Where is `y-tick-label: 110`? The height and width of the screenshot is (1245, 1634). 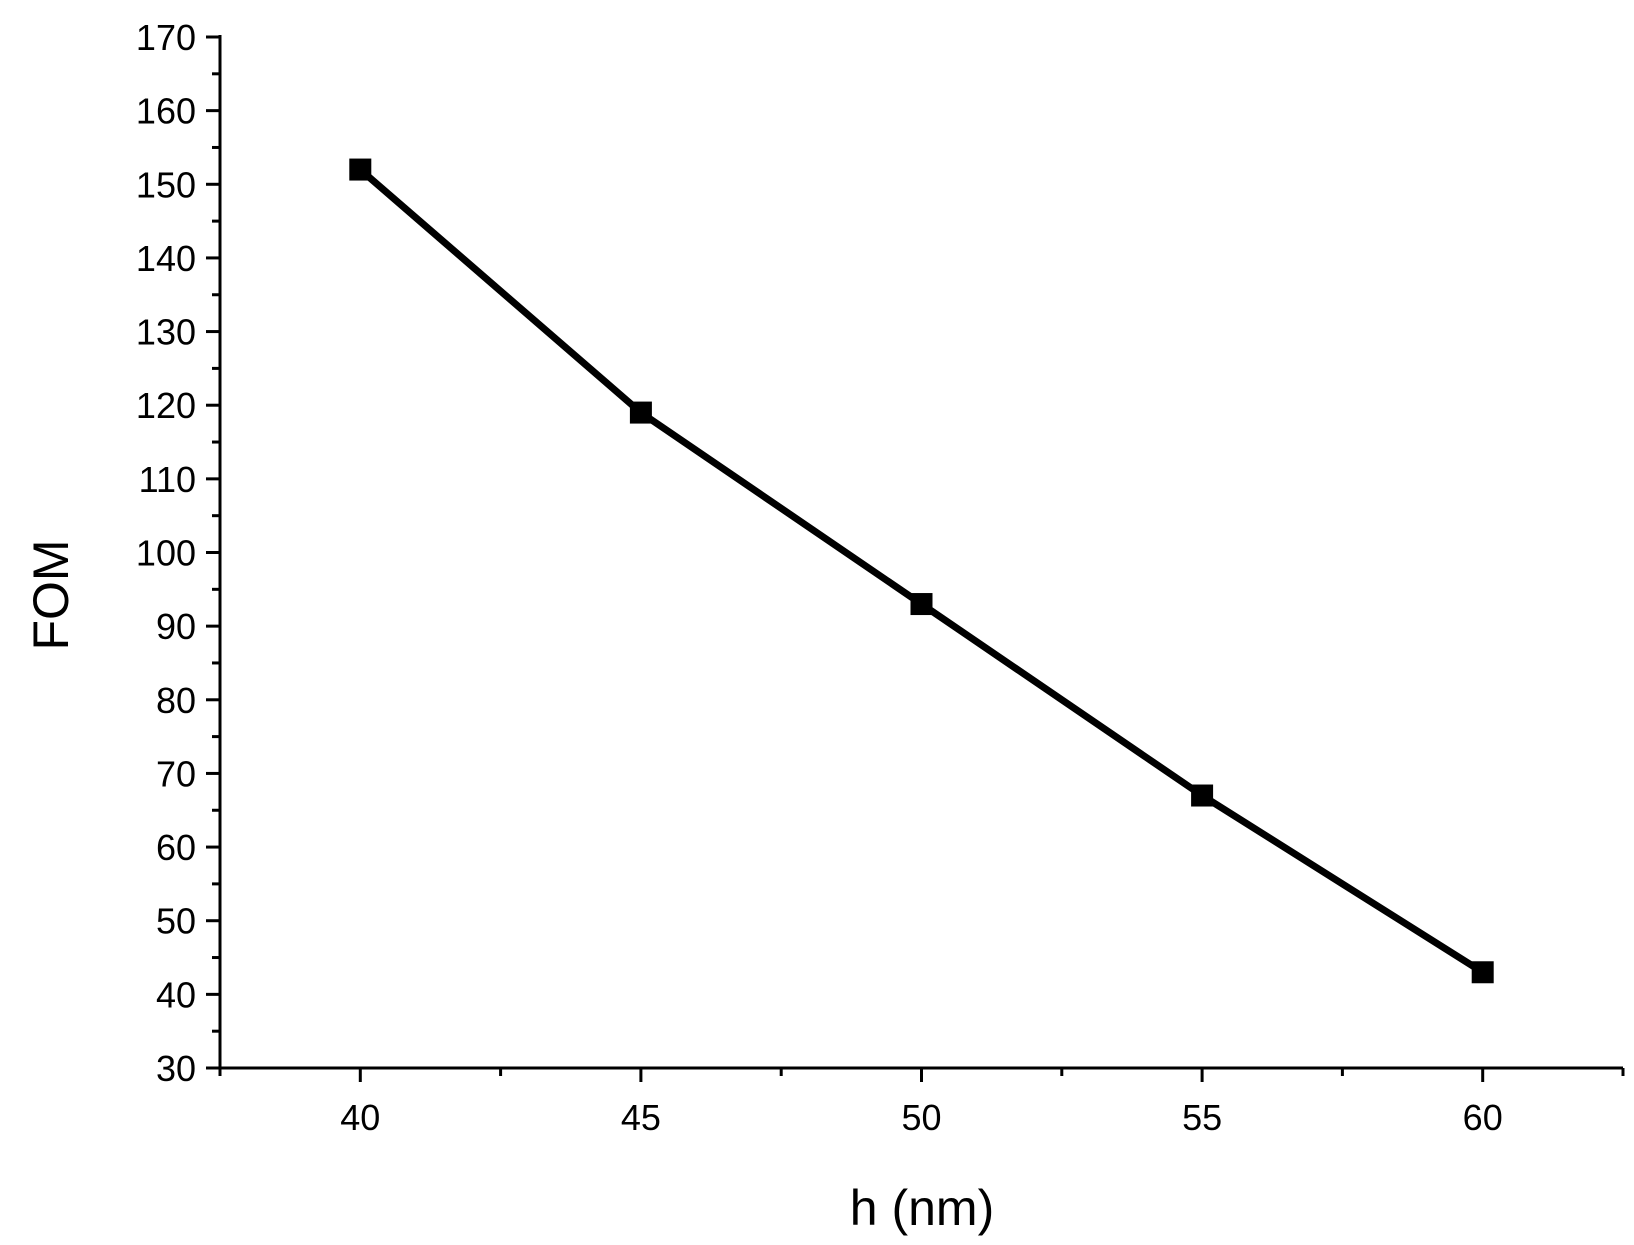
y-tick-label: 110 is located at coordinates (167, 479).